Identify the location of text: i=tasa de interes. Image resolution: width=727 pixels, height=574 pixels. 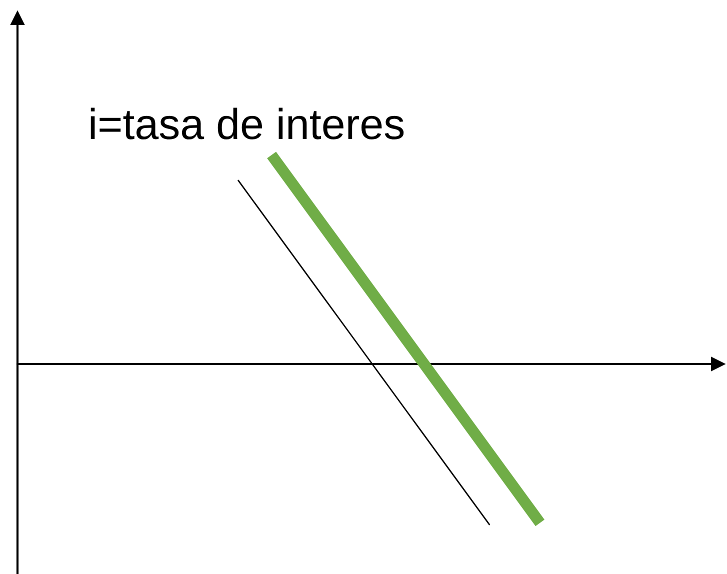
(247, 124).